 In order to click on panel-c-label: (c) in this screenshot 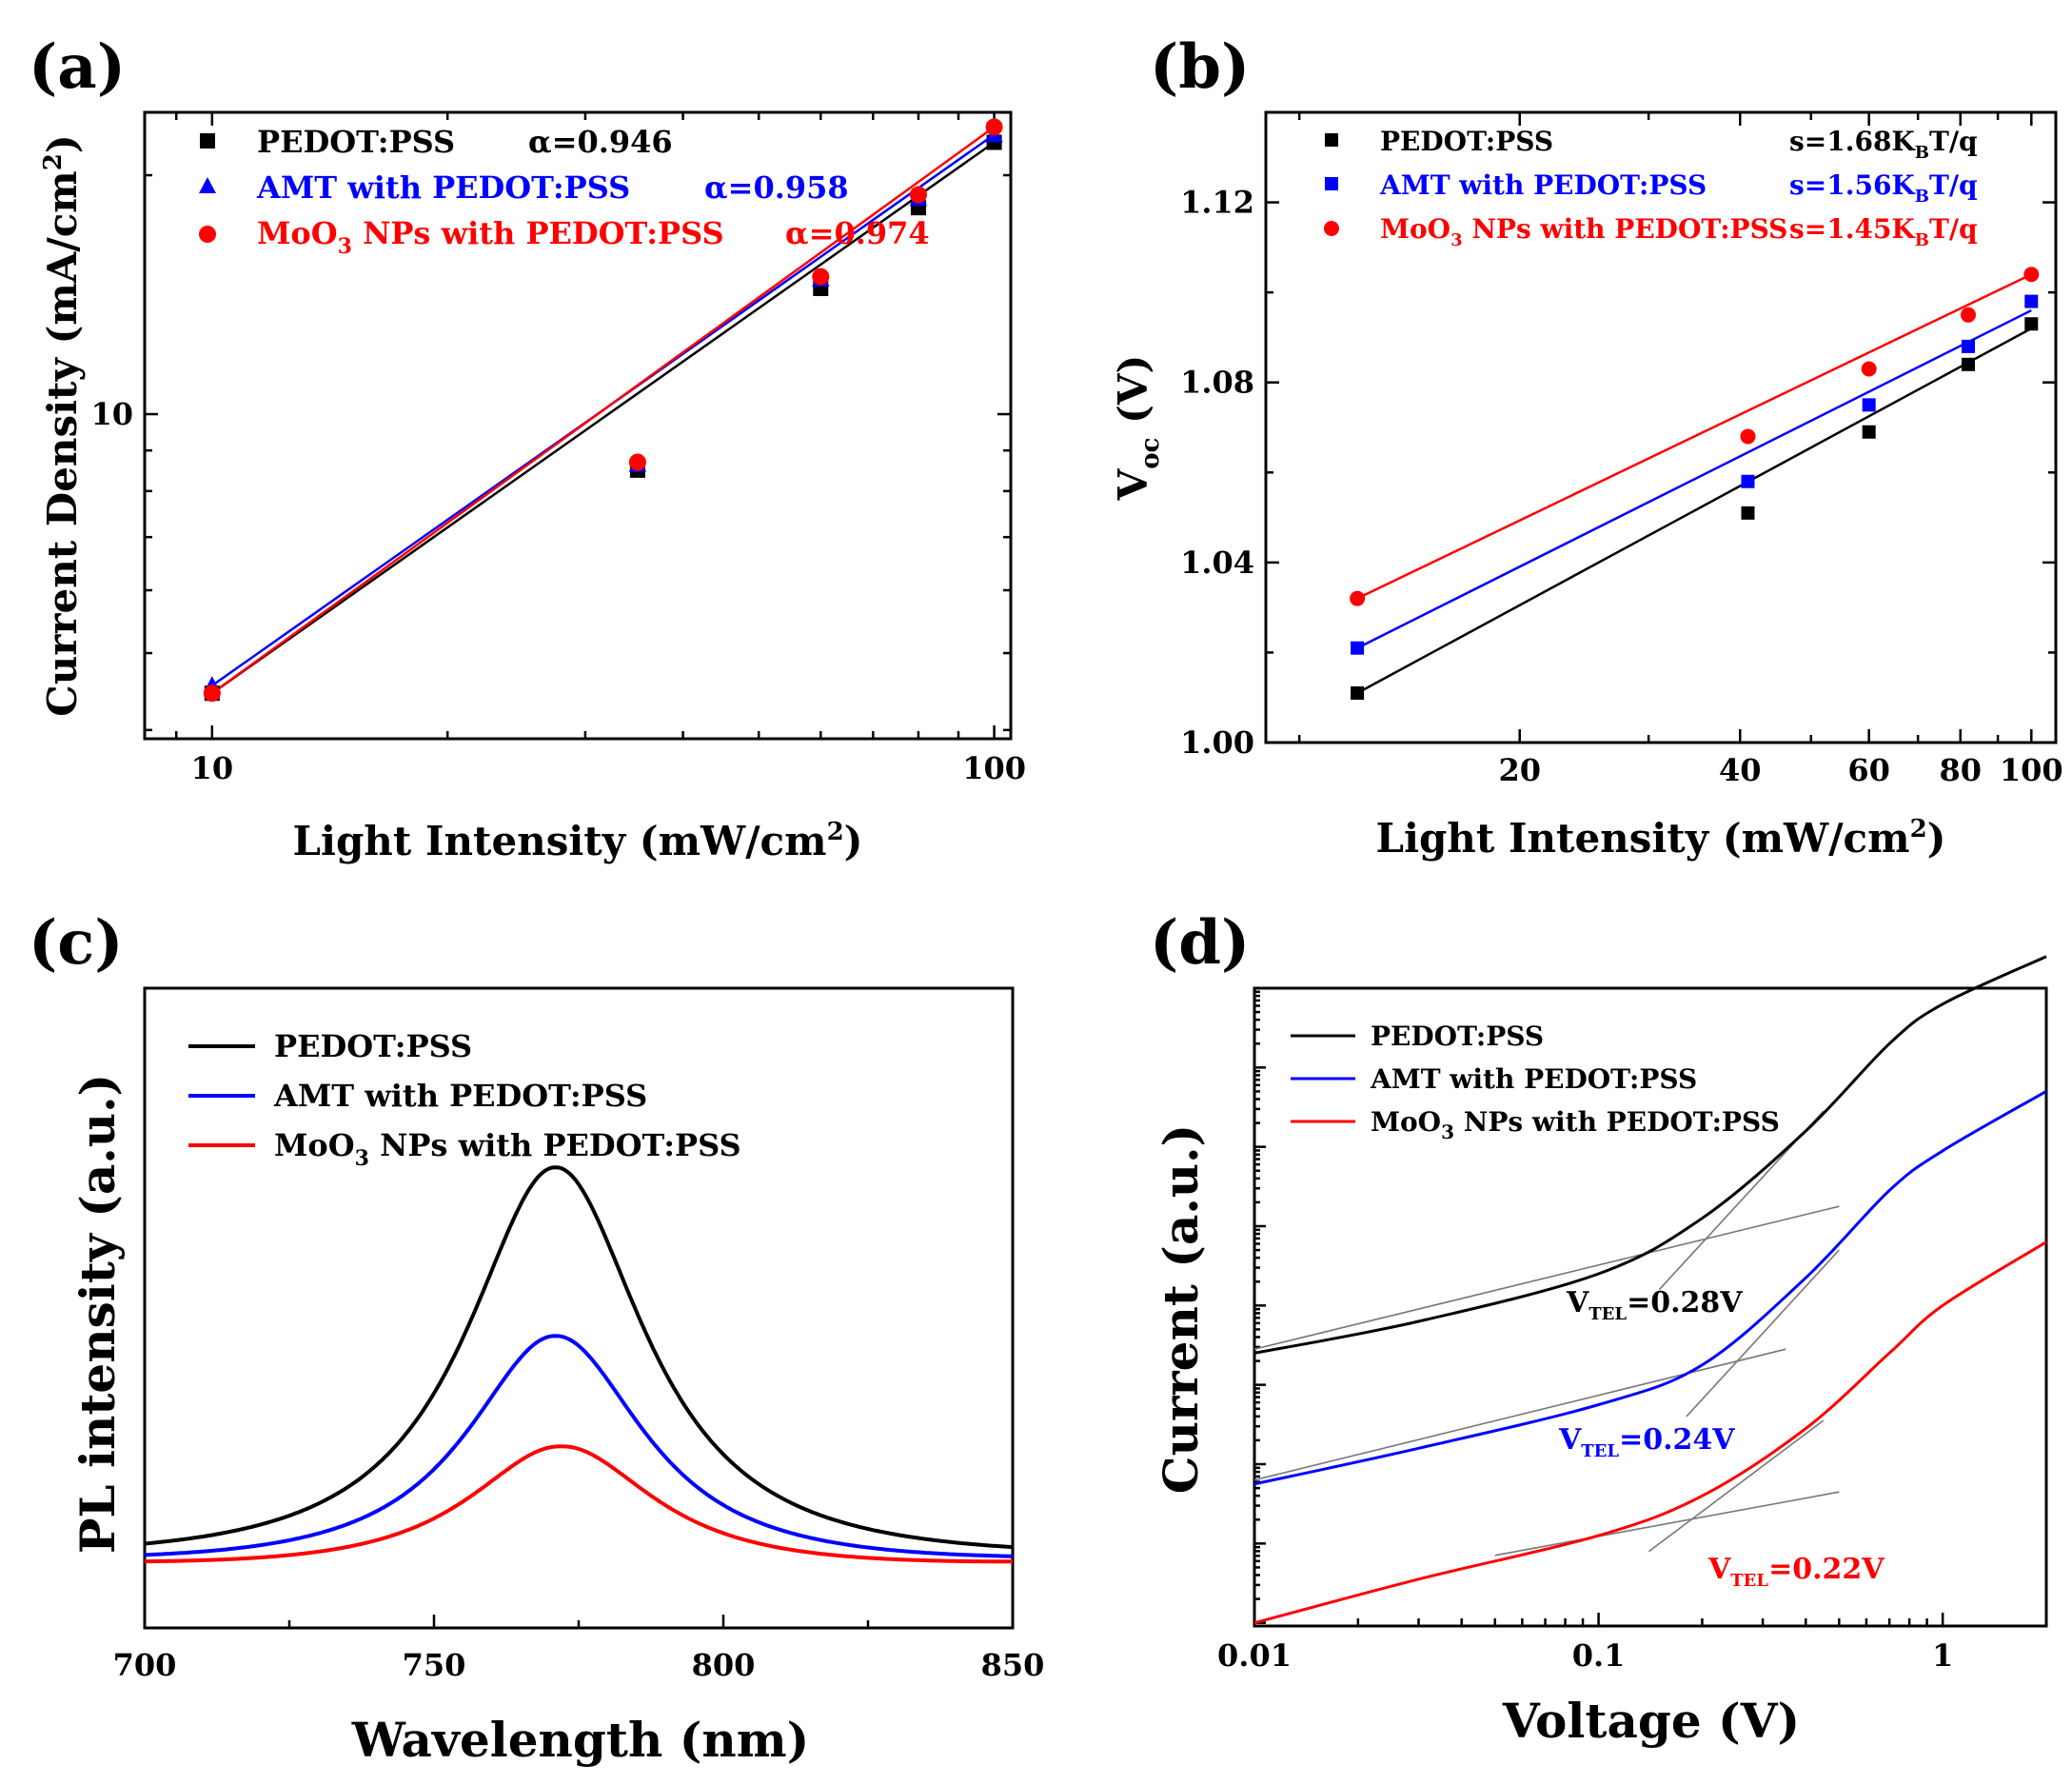, I will do `click(76, 943)`.